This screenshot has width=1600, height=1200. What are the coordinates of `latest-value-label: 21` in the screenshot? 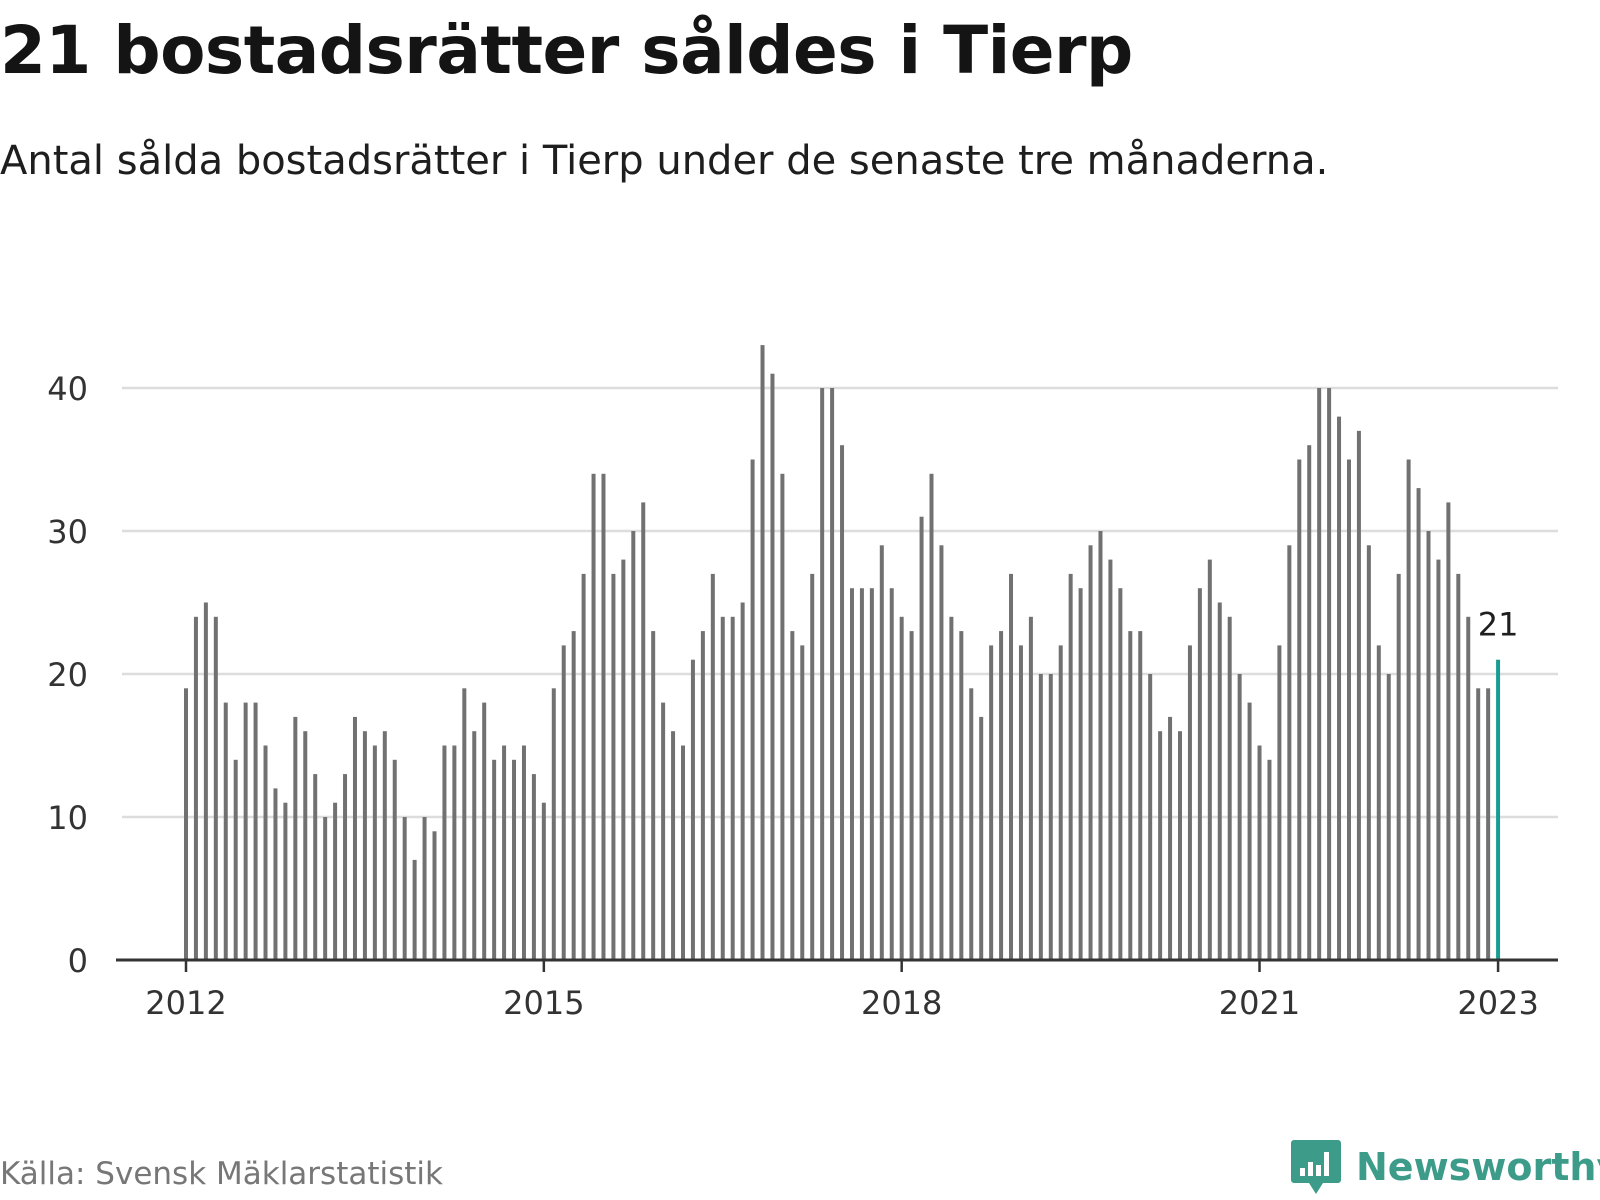 It's located at (1498, 625).